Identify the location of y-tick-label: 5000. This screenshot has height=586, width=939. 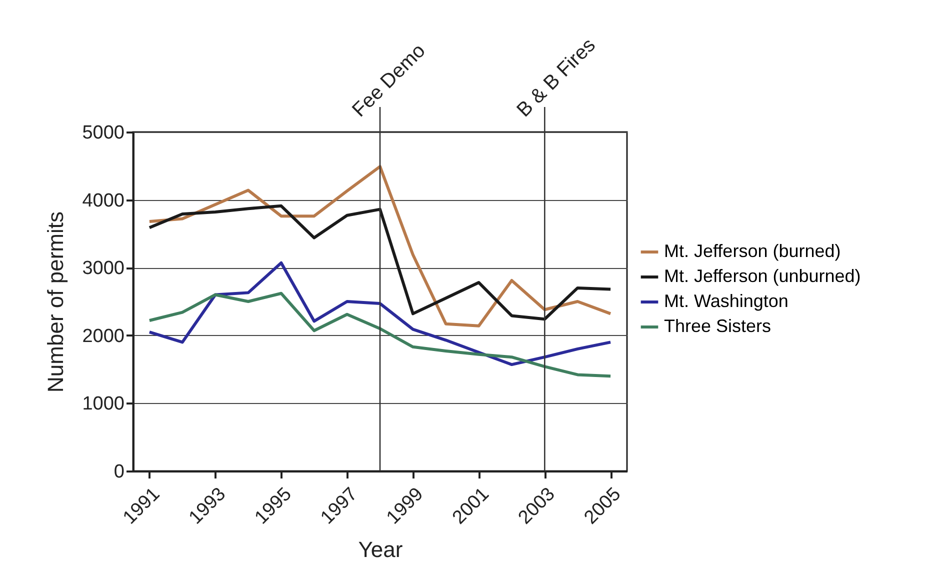
(103, 133).